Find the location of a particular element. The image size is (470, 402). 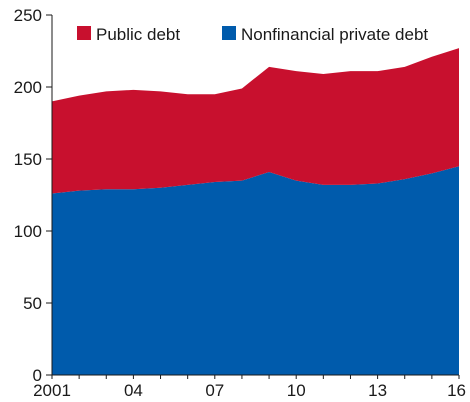

y-tick-label-0: 0 is located at coordinates (37, 375).